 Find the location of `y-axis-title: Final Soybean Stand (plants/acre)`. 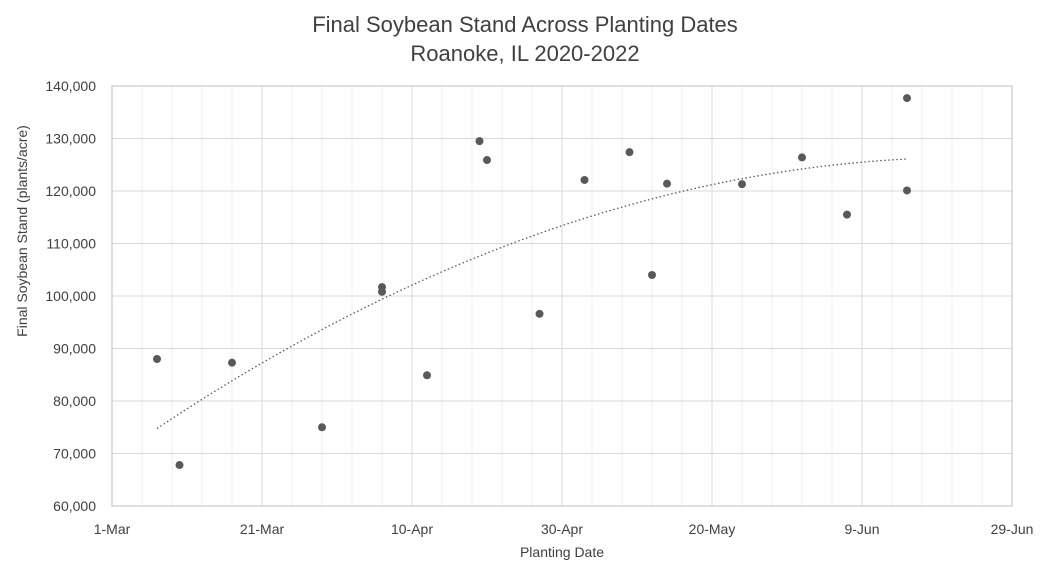

y-axis-title: Final Soybean Stand (plants/acre) is located at coordinates (22, 231).